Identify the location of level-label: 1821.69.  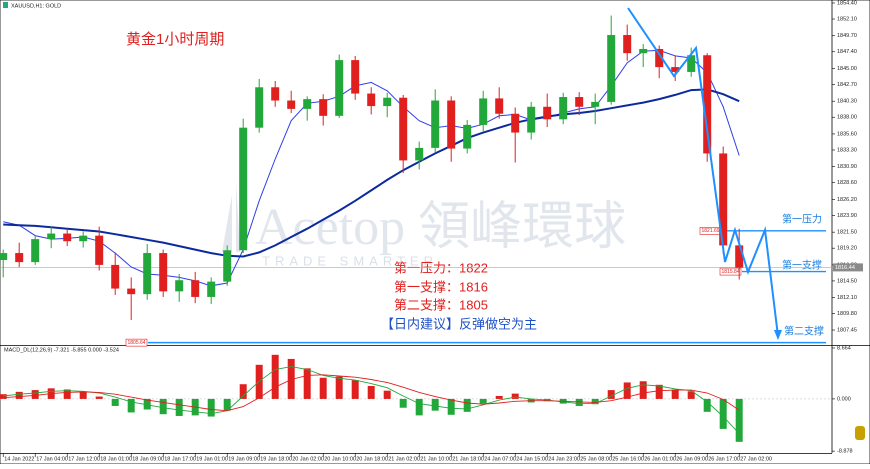
(711, 231).